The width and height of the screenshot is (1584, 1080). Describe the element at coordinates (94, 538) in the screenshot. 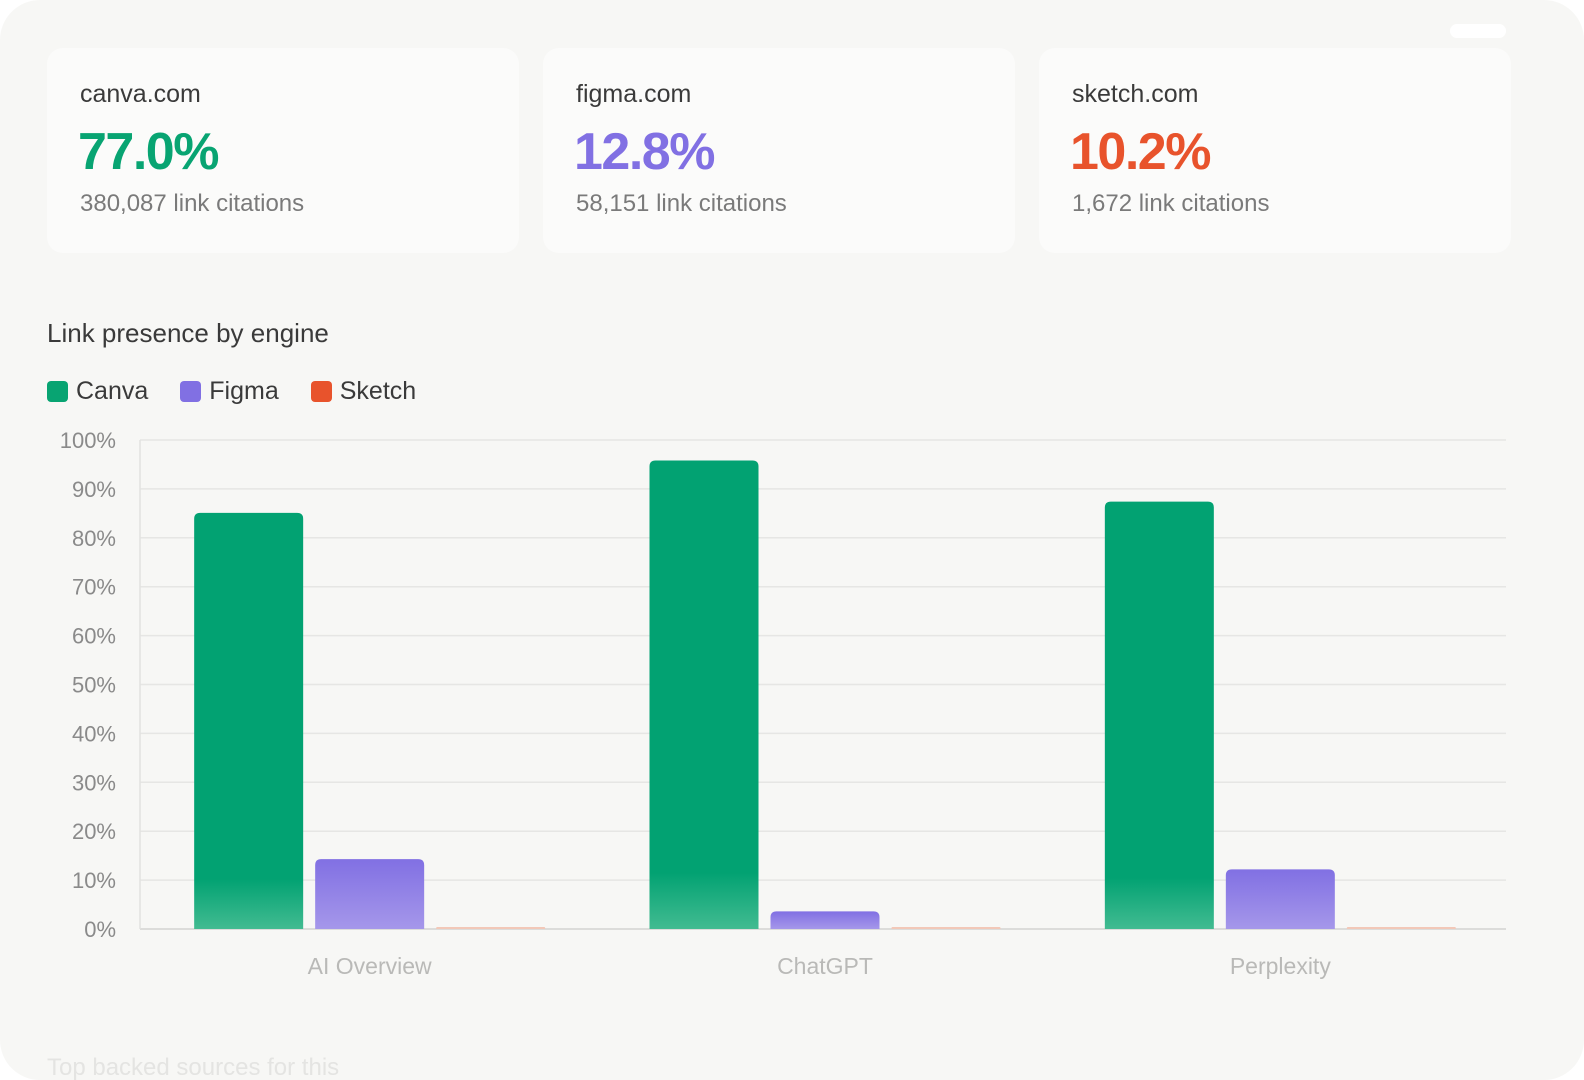

I see `y-tick-label: 80%` at that location.